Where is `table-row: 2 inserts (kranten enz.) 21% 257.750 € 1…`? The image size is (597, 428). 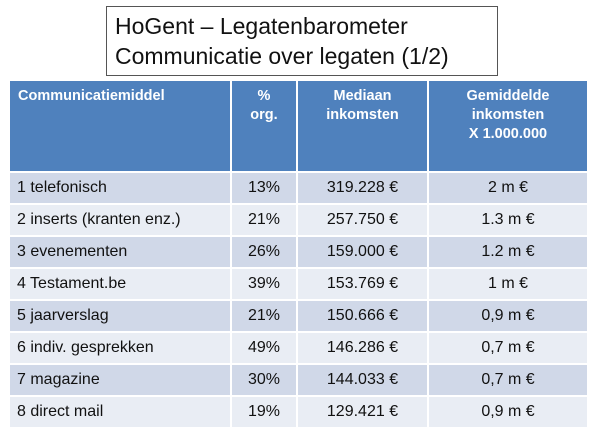 table-row: 2 inserts (kranten enz.) 21% 257.750 € 1… is located at coordinates (298, 219).